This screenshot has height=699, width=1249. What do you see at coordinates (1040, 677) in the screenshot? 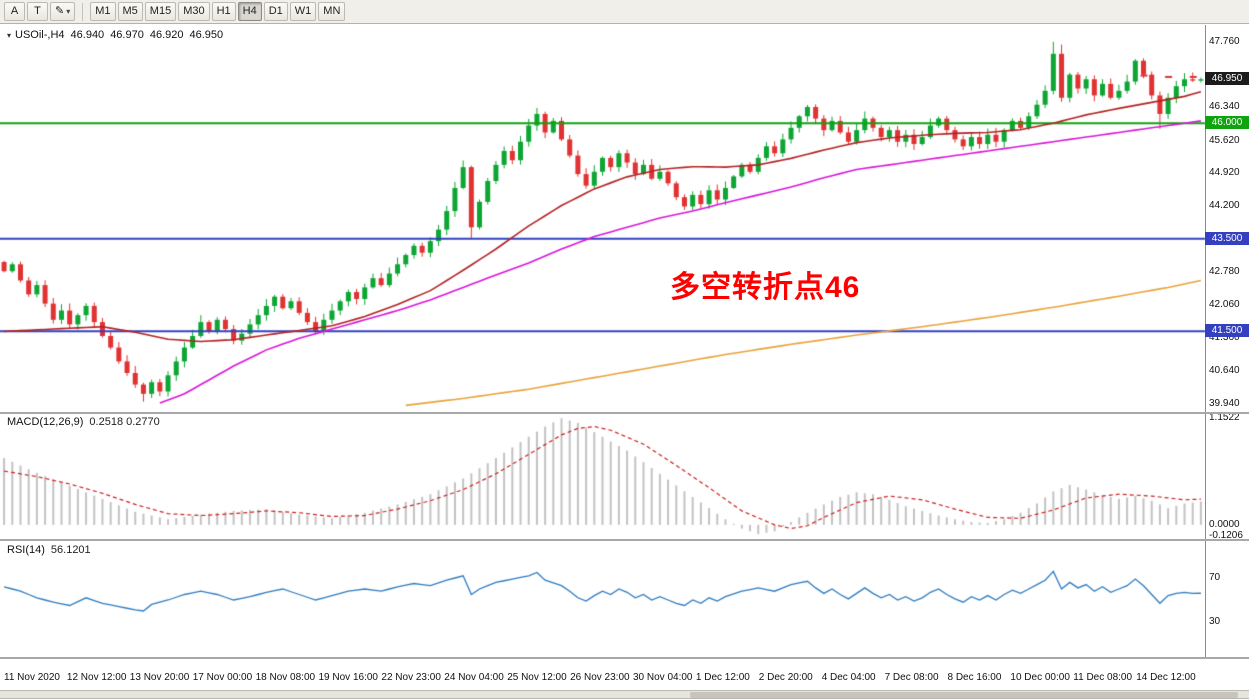
I see `time-axis-label: 10 Dec 00:00` at bounding box center [1040, 677].